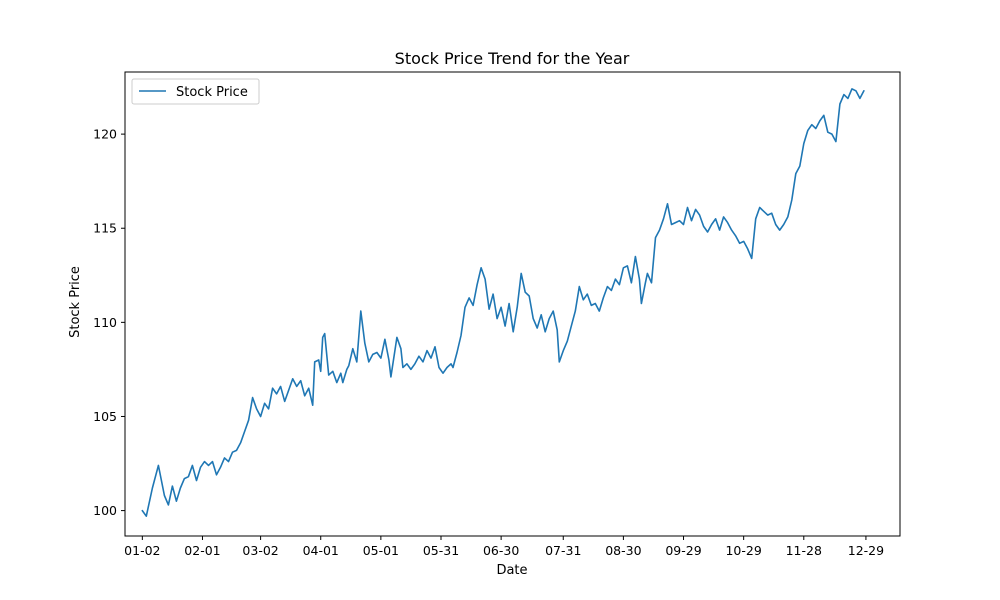 This screenshot has width=1000, height=600. What do you see at coordinates (105, 322) in the screenshot?
I see `y-tick-label: 110` at bounding box center [105, 322].